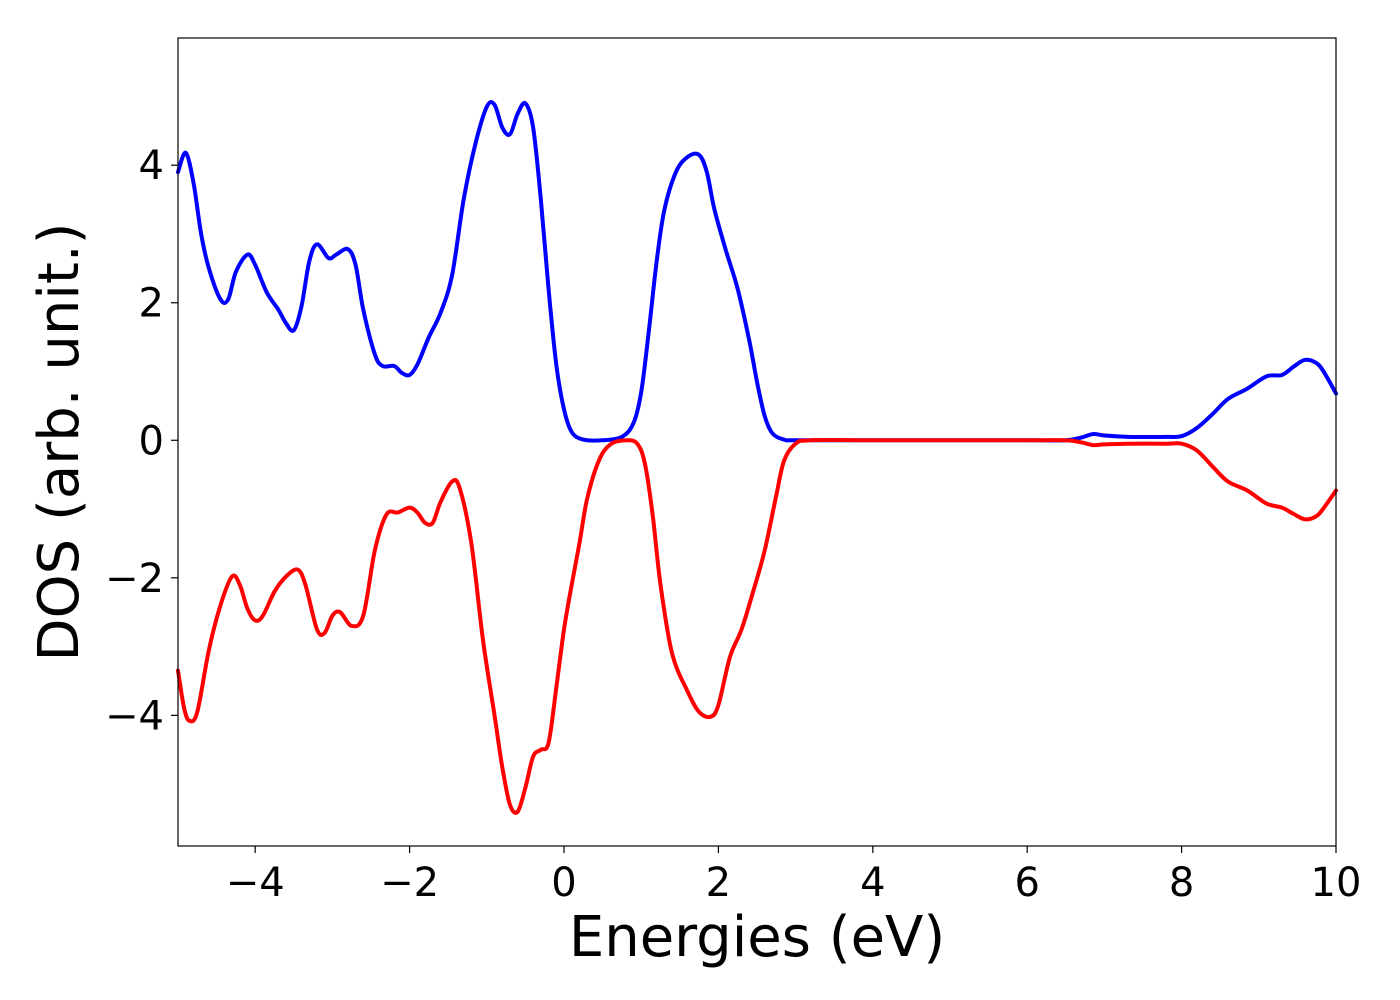 The width and height of the screenshot is (1400, 1000). Describe the element at coordinates (134, 579) in the screenshot. I see `y-tick-label: −2` at that location.